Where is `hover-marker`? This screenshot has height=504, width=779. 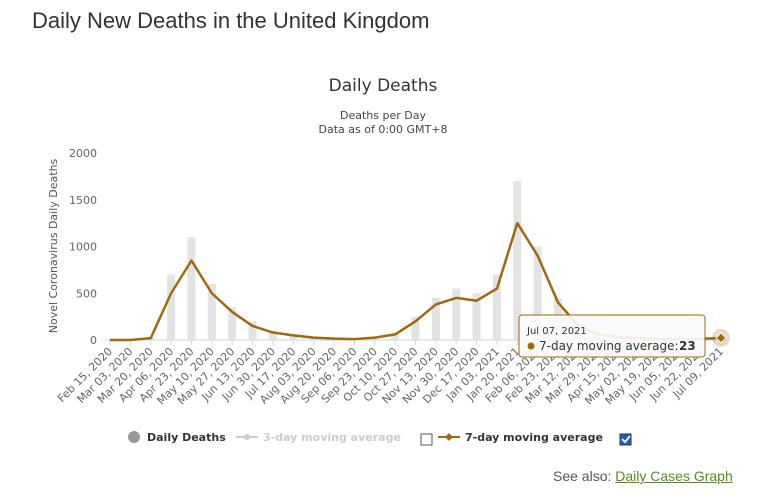 hover-marker is located at coordinates (721, 338).